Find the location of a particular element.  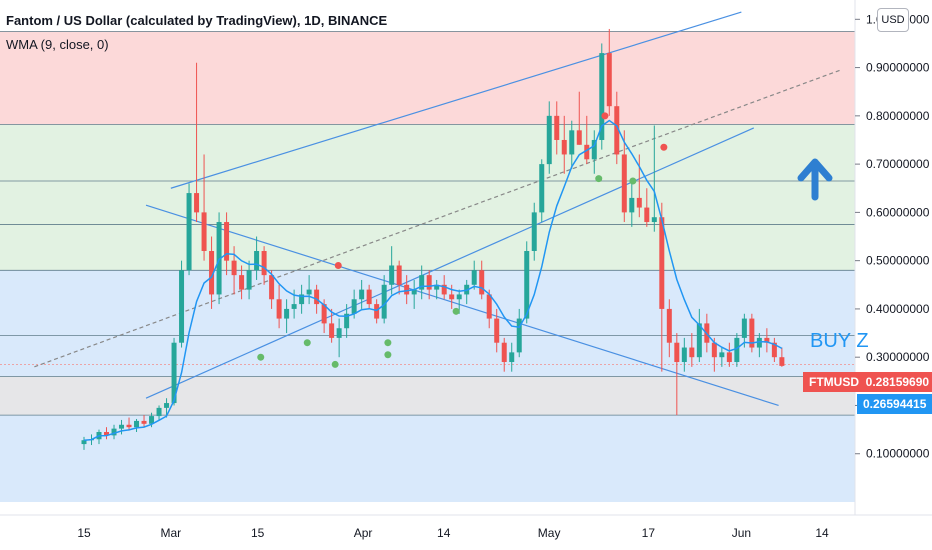

wma-price-tag: 0.26594415 is located at coordinates (894, 404).